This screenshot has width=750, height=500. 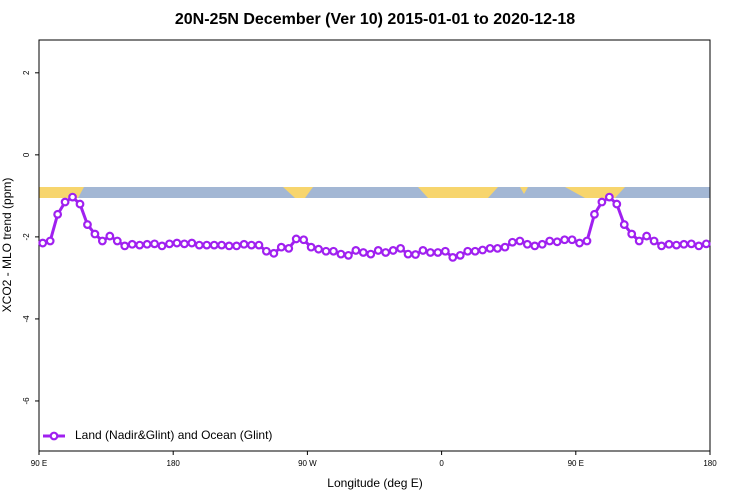 What do you see at coordinates (374, 483) in the screenshot?
I see `x-axis-label: Longitude (deg E)` at bounding box center [374, 483].